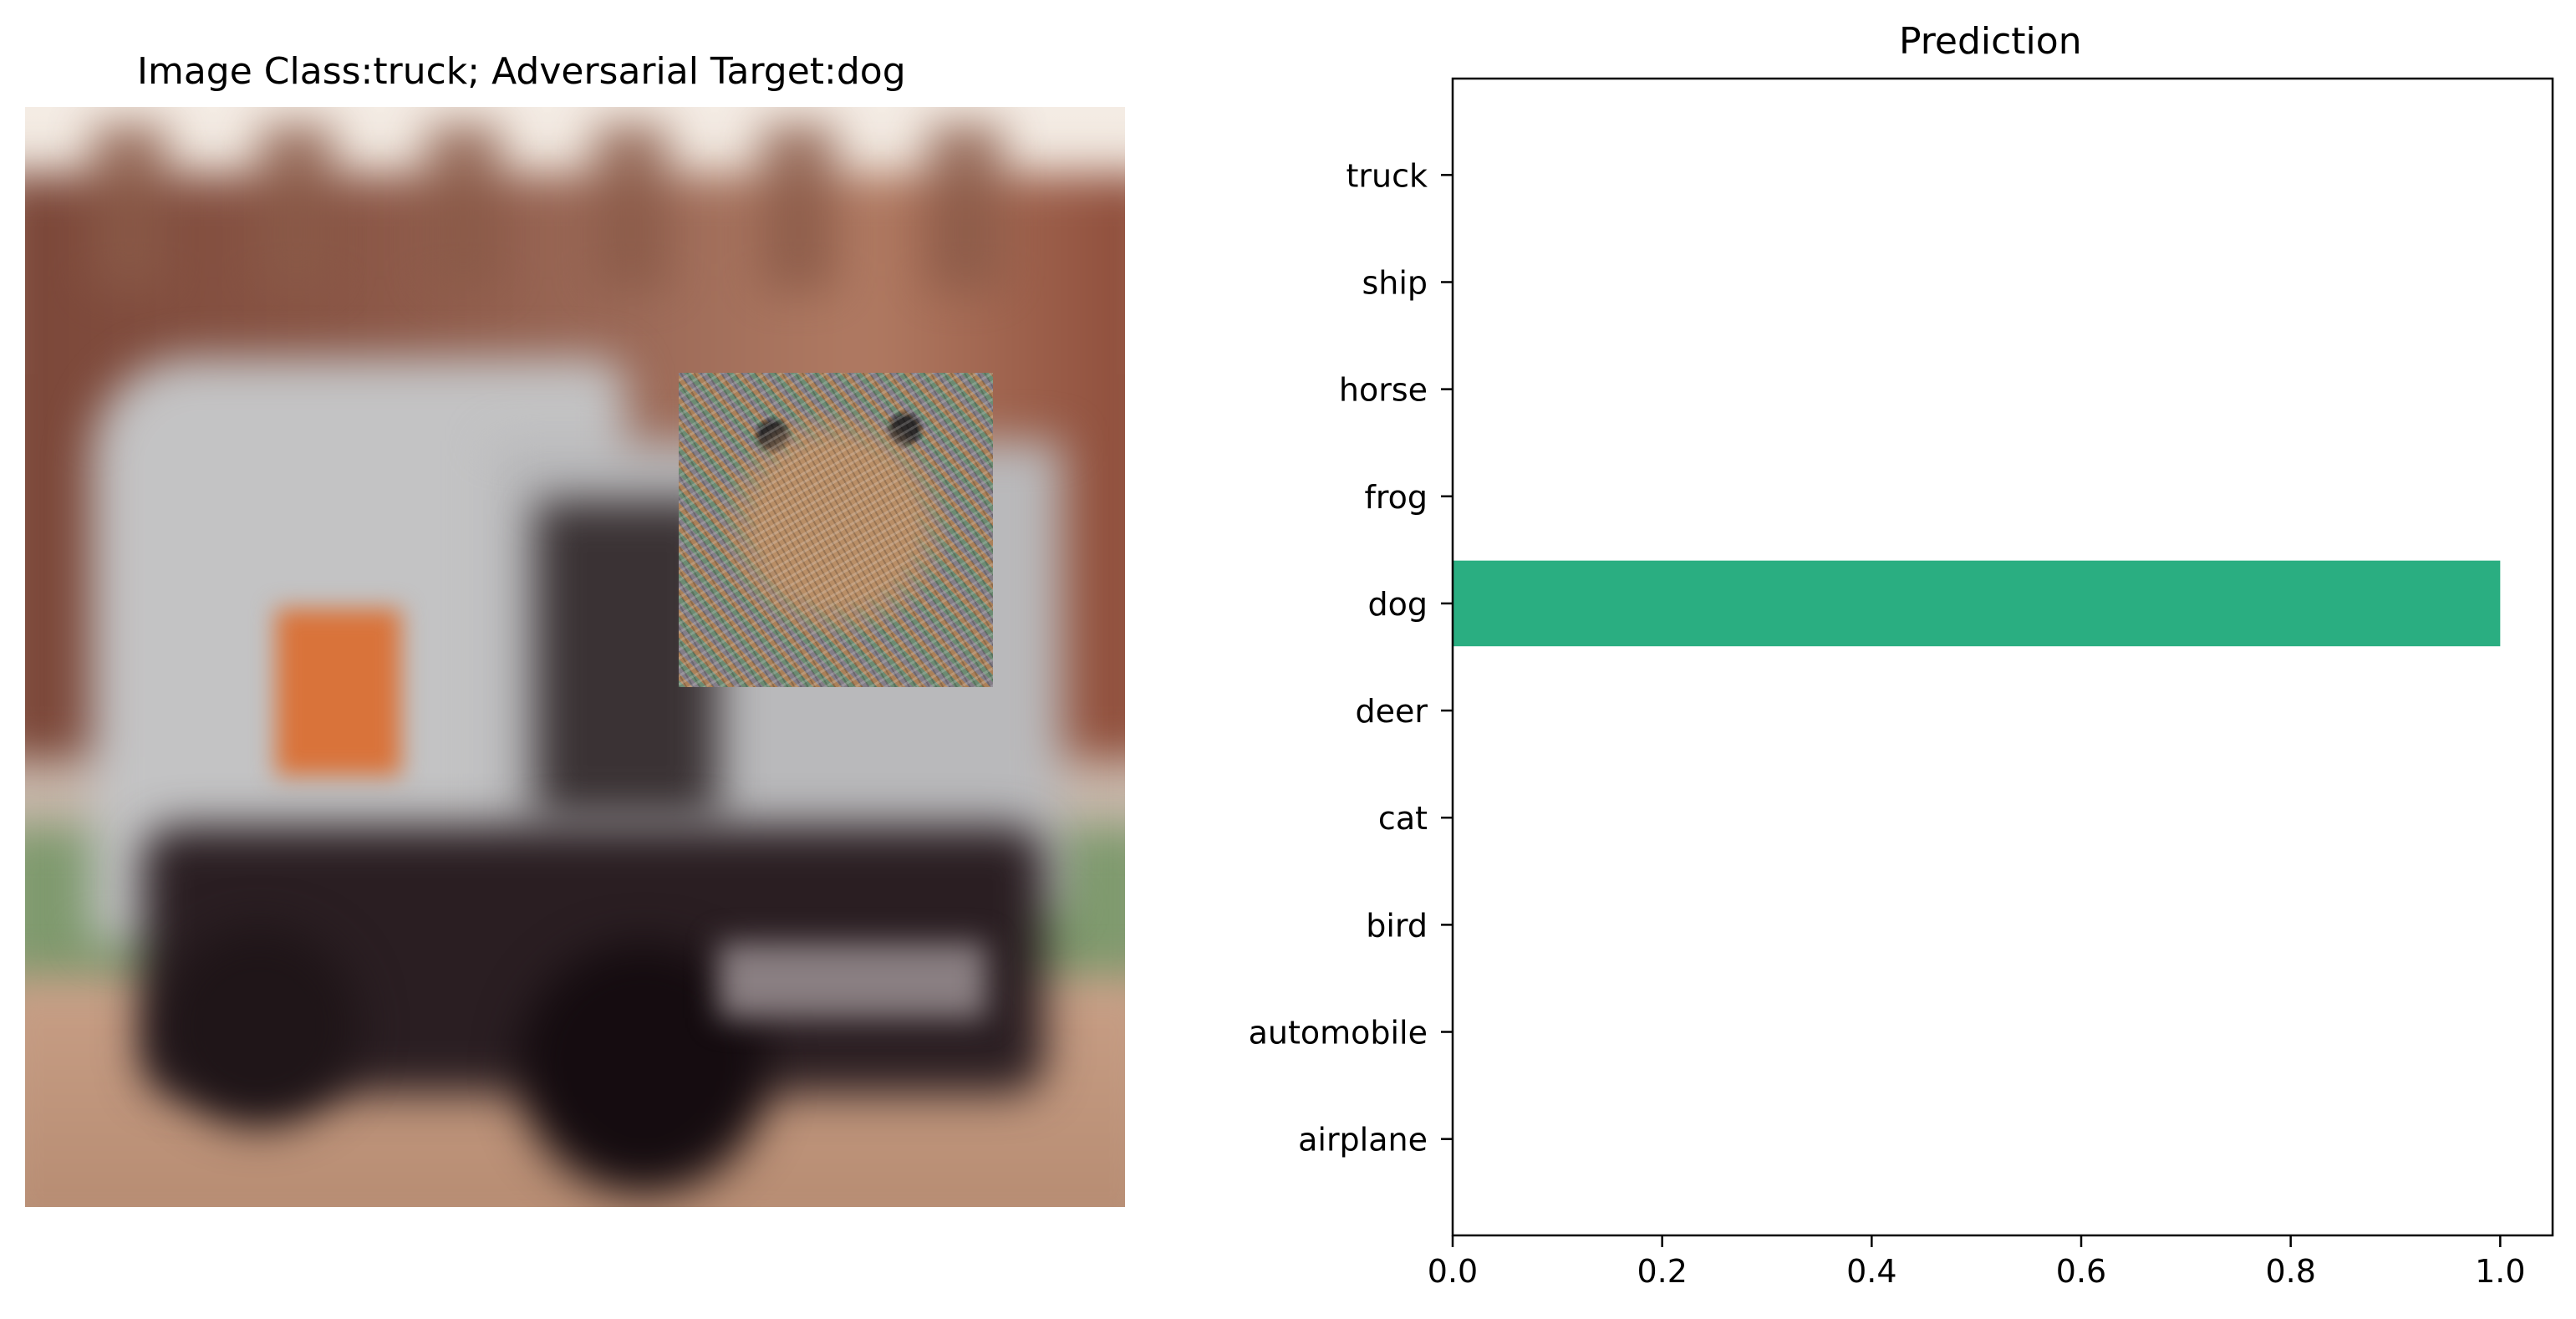 Image resolution: width=2576 pixels, height=1319 pixels. I want to click on y-tick-label-dog: dog, so click(1398, 604).